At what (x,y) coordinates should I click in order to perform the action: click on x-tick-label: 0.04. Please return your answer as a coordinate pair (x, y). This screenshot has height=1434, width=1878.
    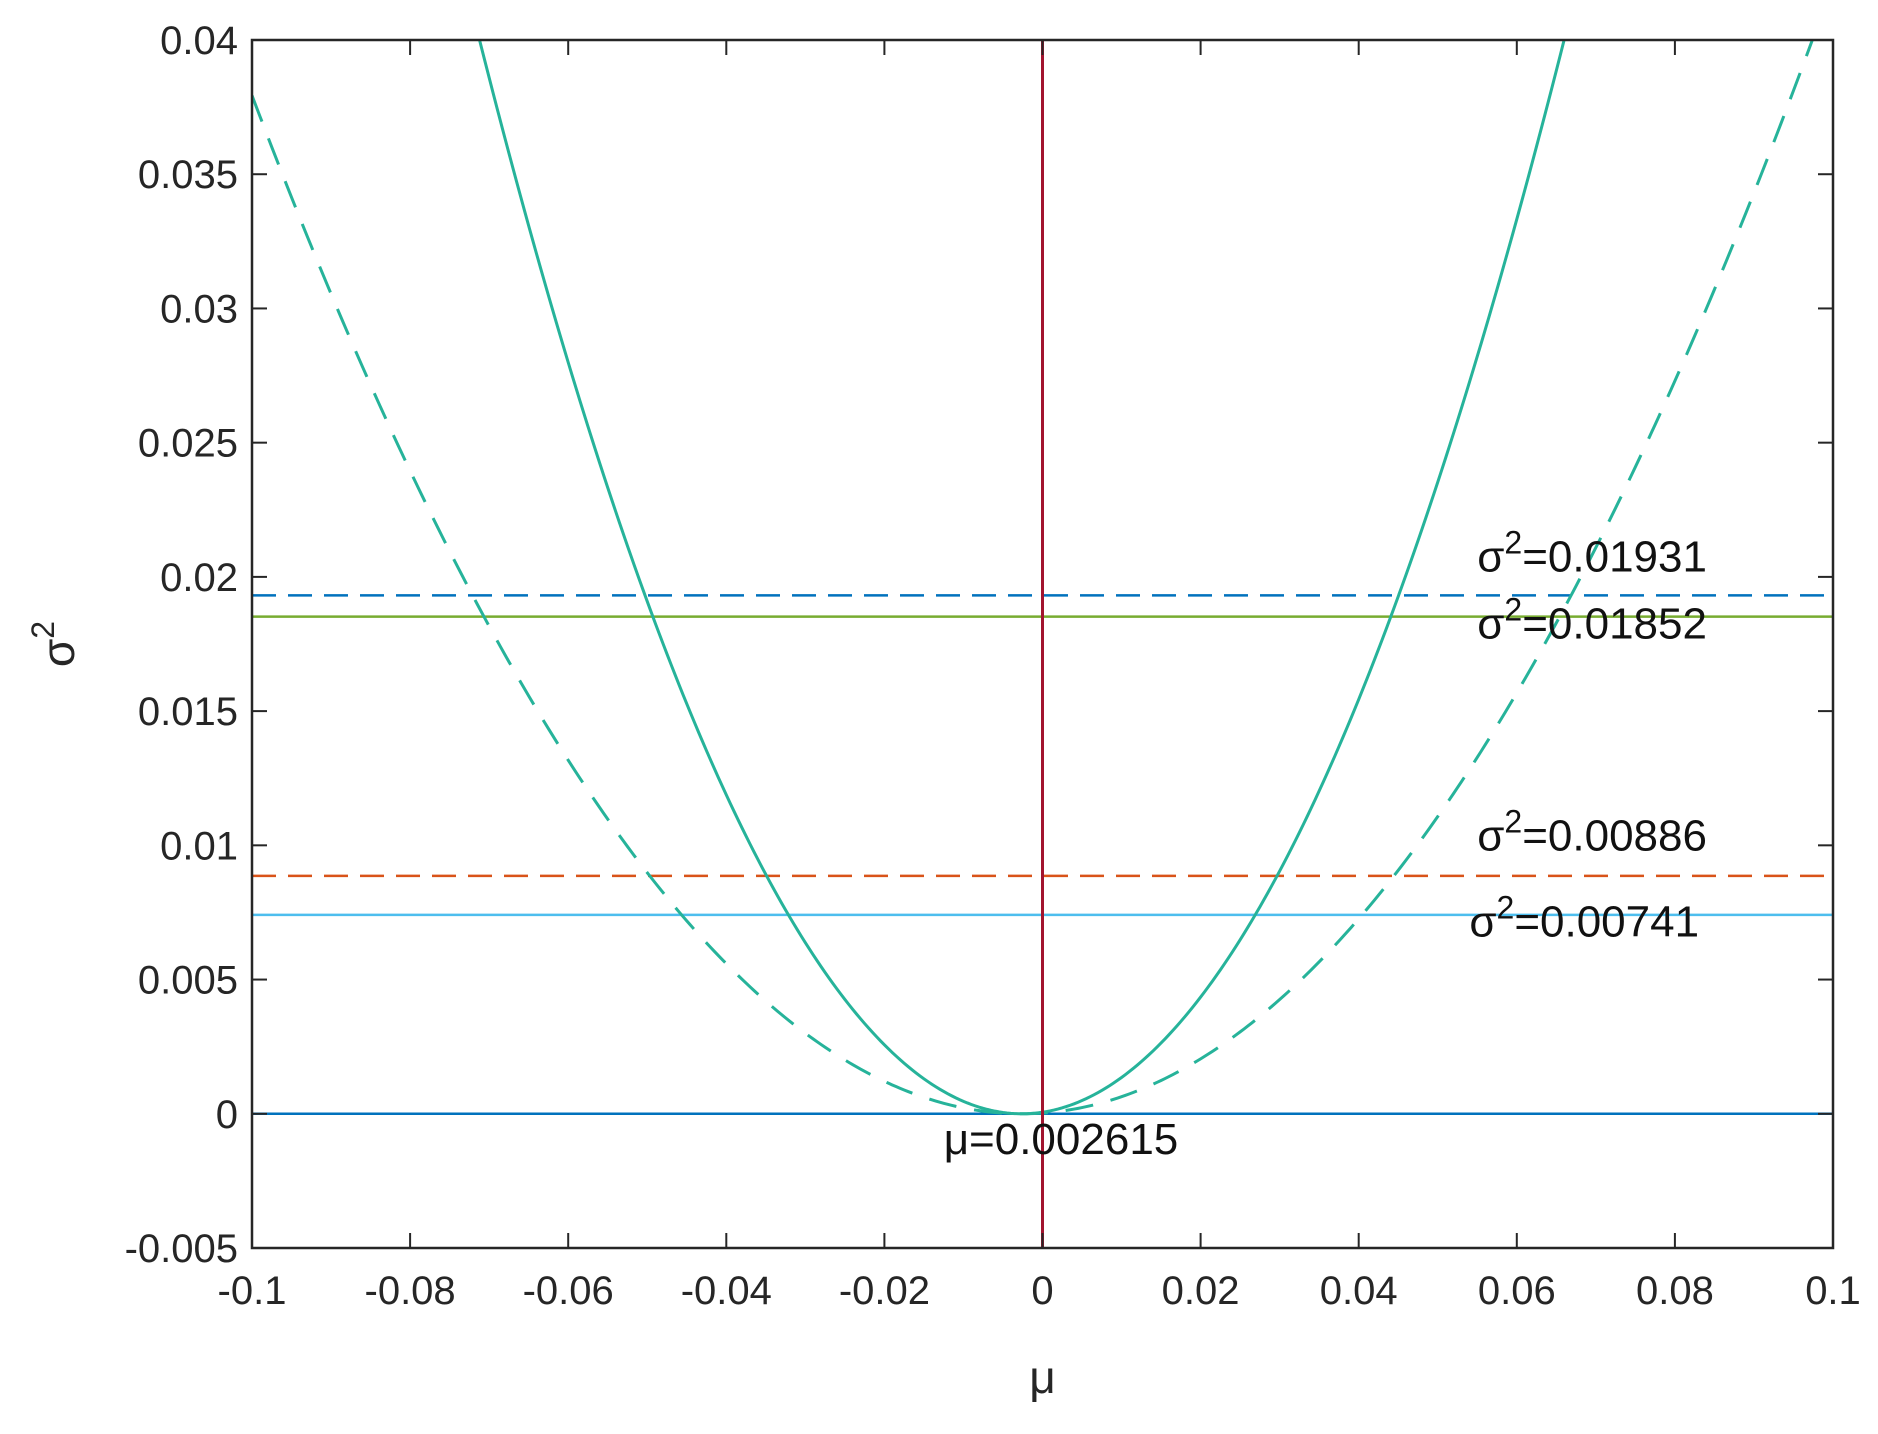
    Looking at the image, I should click on (1359, 1291).